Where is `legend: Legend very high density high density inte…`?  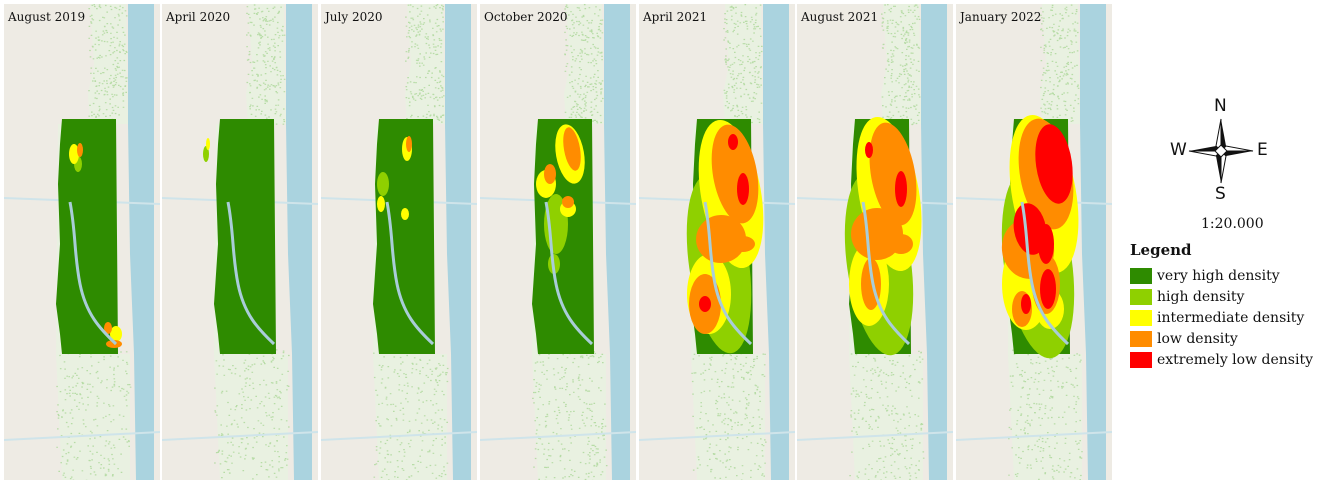
legend: Legend very high density high density inte… is located at coordinates (1221, 305).